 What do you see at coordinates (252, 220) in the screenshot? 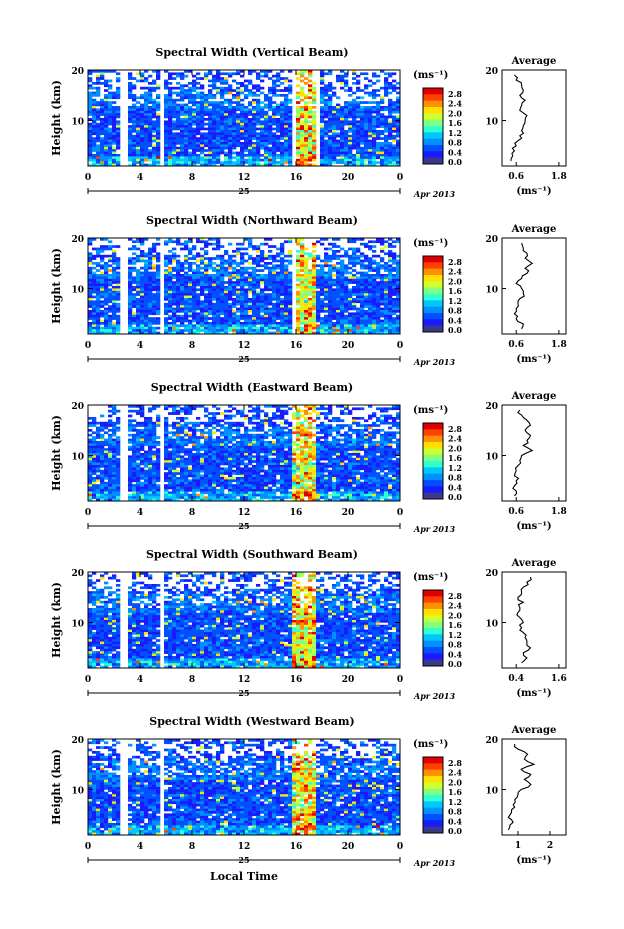
I see `panel-title: Spectral Width (Northward Beam)` at bounding box center [252, 220].